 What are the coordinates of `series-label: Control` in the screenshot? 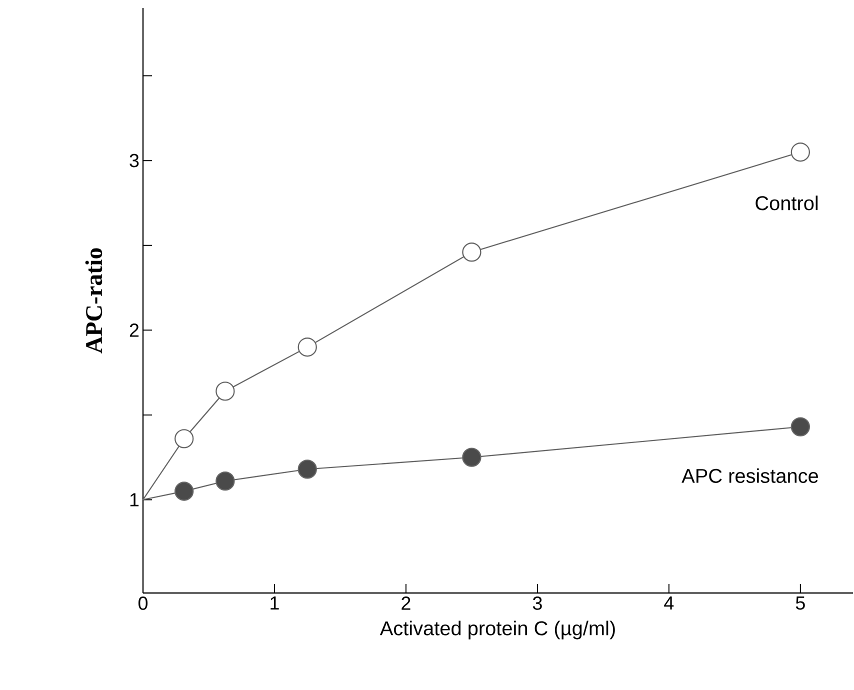 It's located at (787, 203).